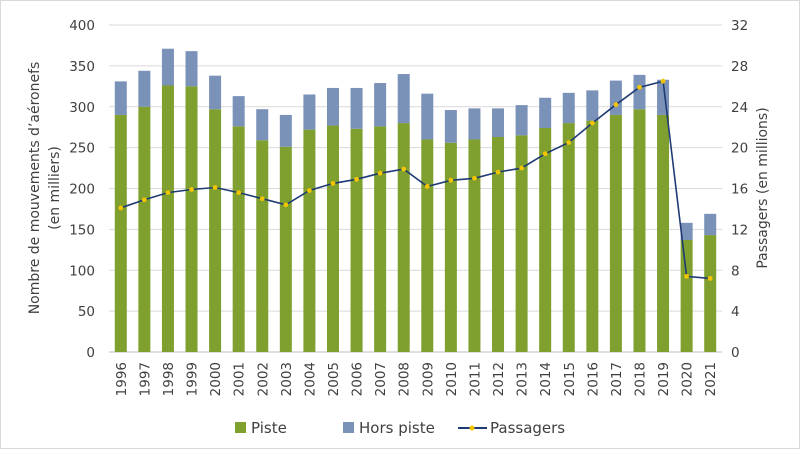 The image size is (800, 450). Describe the element at coordinates (82, 108) in the screenshot. I see `y-tick-label: 300` at that location.